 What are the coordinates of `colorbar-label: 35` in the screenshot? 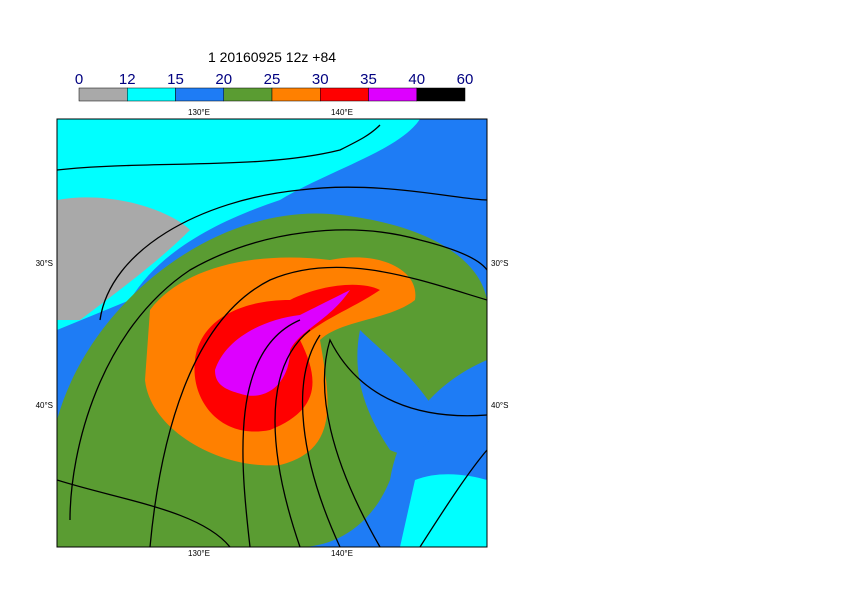 It's located at (368, 79).